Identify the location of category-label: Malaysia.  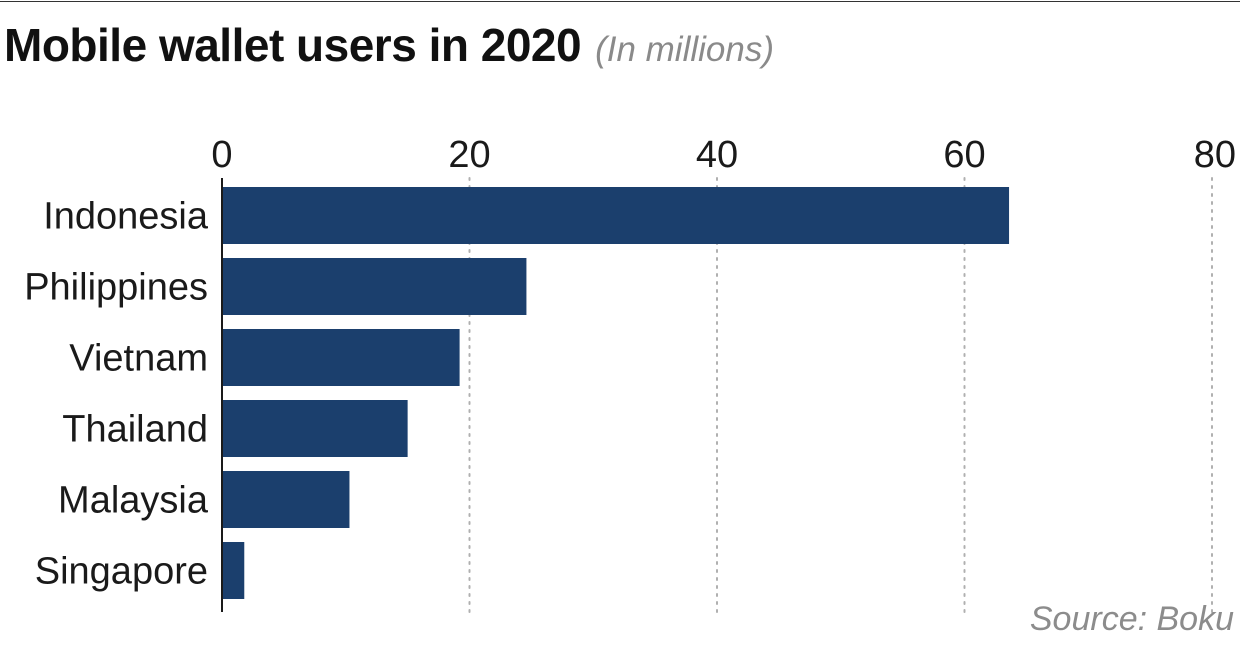
(133, 501).